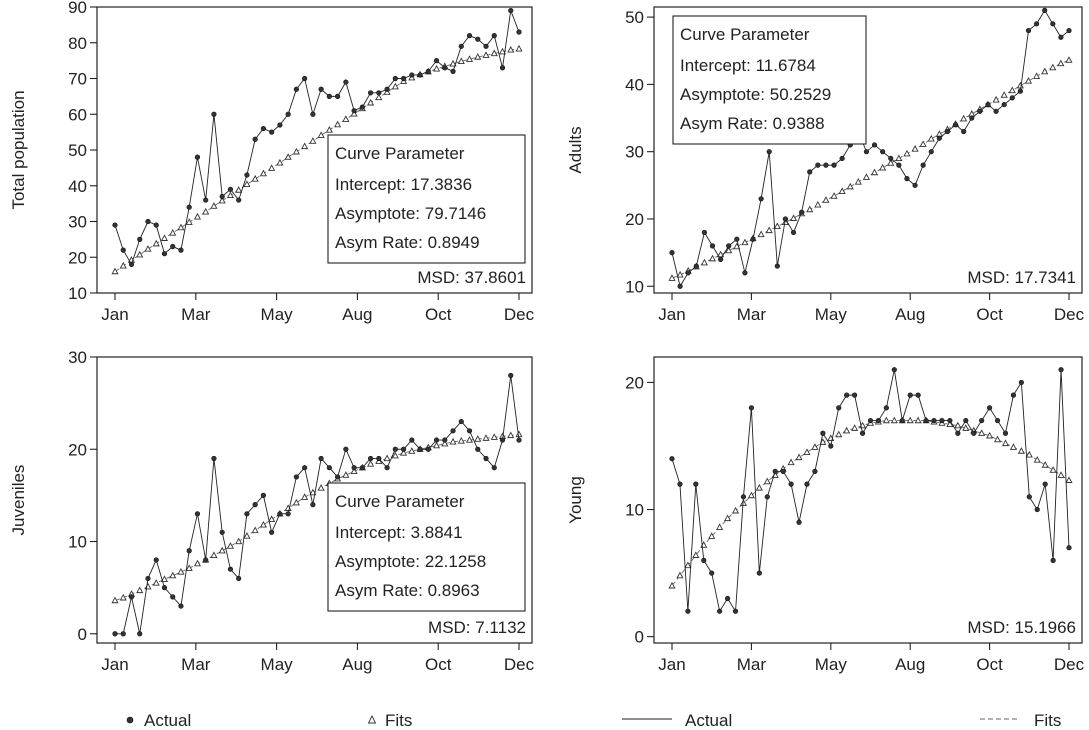  Describe the element at coordinates (989, 664) in the screenshot. I see `x-tick-label: Oct` at that location.